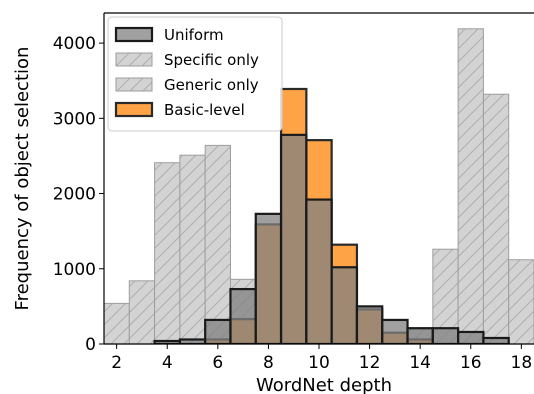 The image size is (534, 394). Describe the element at coordinates (116, 363) in the screenshot. I see `x-tick-label-2: 2` at that location.